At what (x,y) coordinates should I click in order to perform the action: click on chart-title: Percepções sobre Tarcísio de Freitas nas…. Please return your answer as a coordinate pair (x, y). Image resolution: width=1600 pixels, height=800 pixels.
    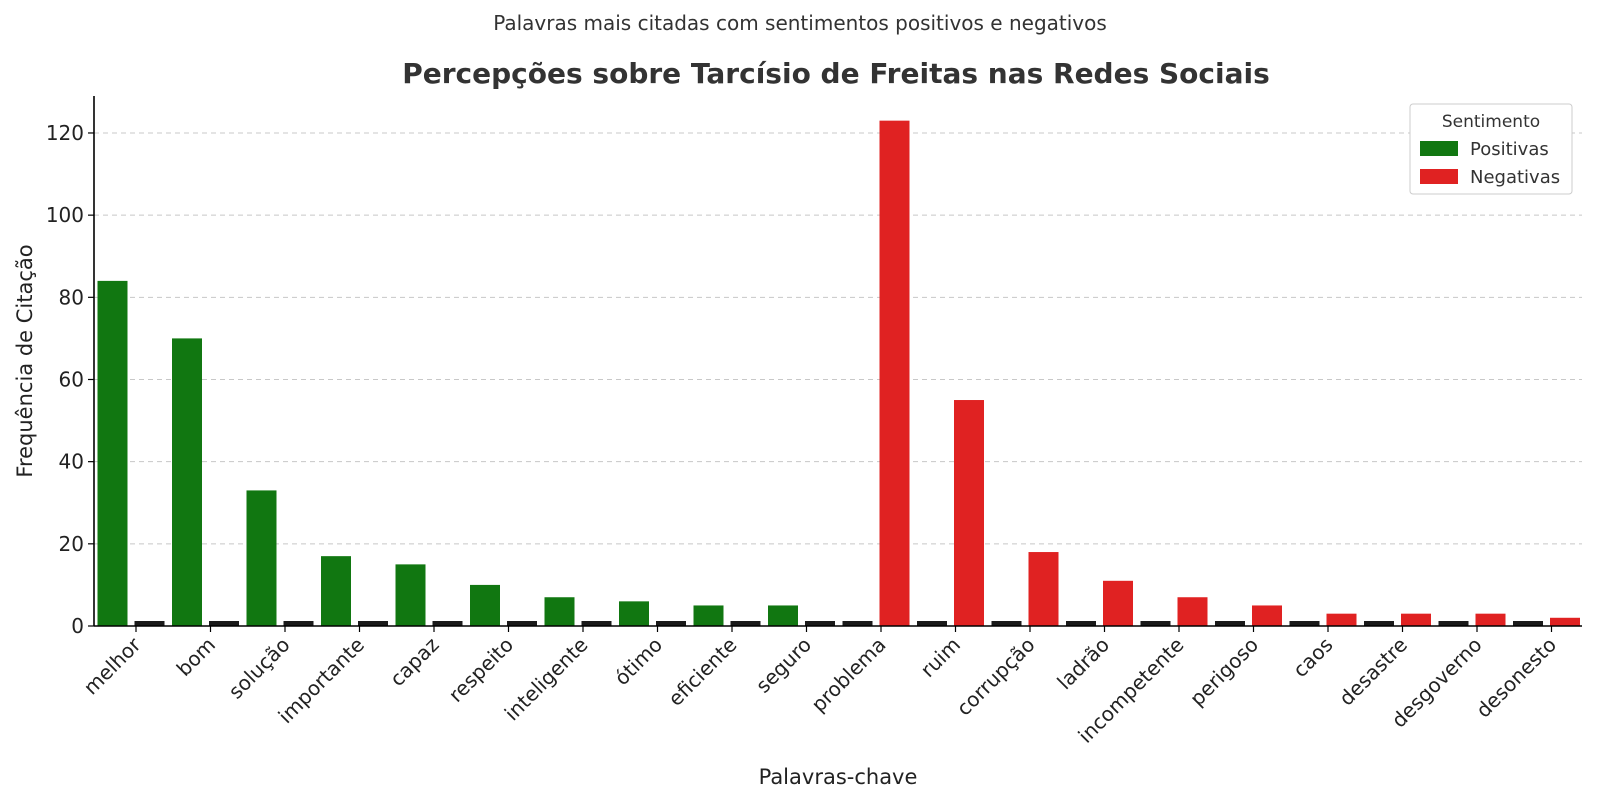
    Looking at the image, I should click on (836, 73).